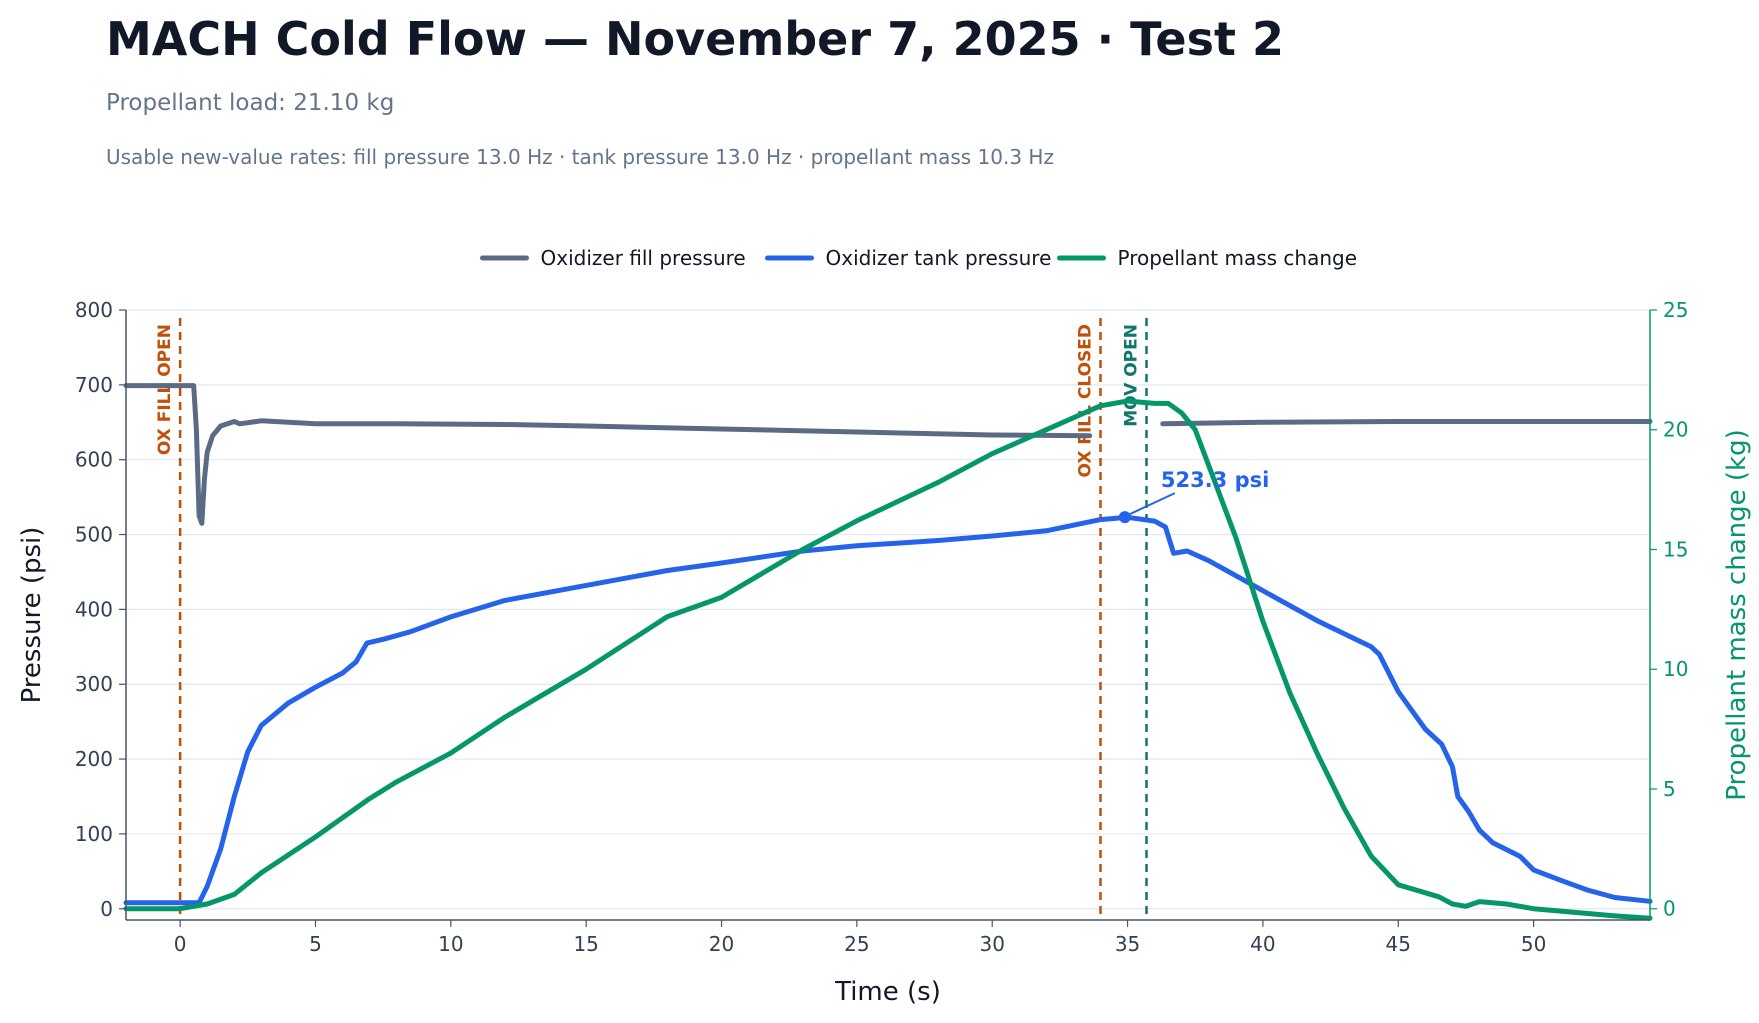 Image resolution: width=1759 pixels, height=1023 pixels. Describe the element at coordinates (1262, 944) in the screenshot. I see `x-tick-label: 40` at that location.